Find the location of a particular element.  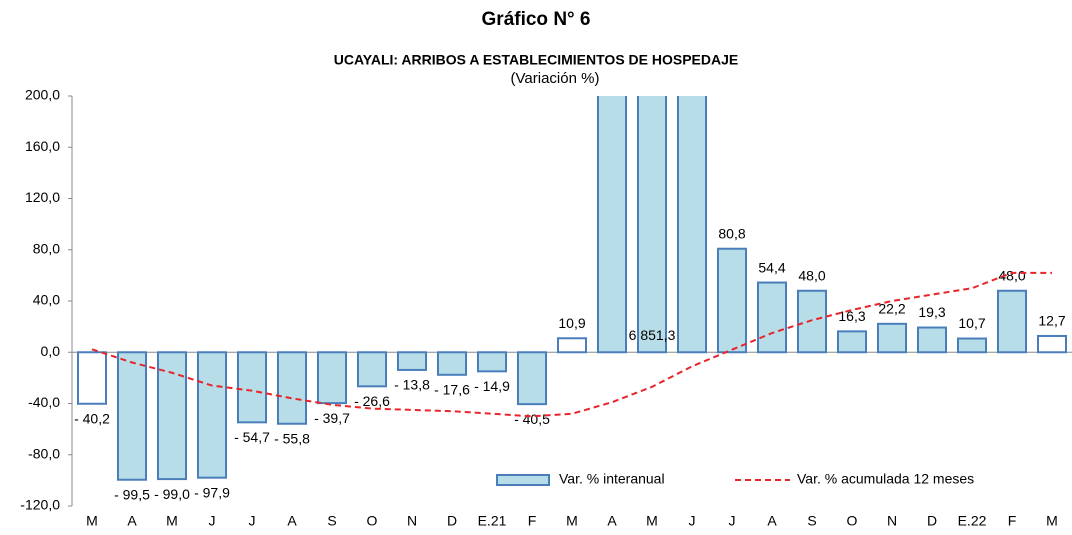

data-label: 80,8 is located at coordinates (731, 233).